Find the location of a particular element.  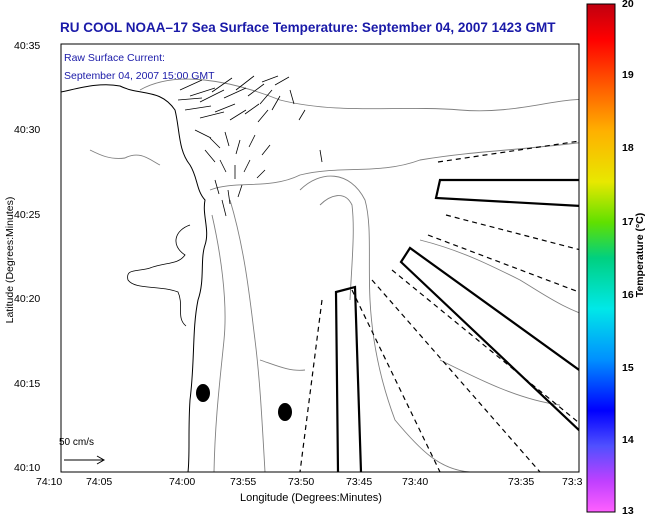

colorbar-tick: 13 is located at coordinates (628, 511).